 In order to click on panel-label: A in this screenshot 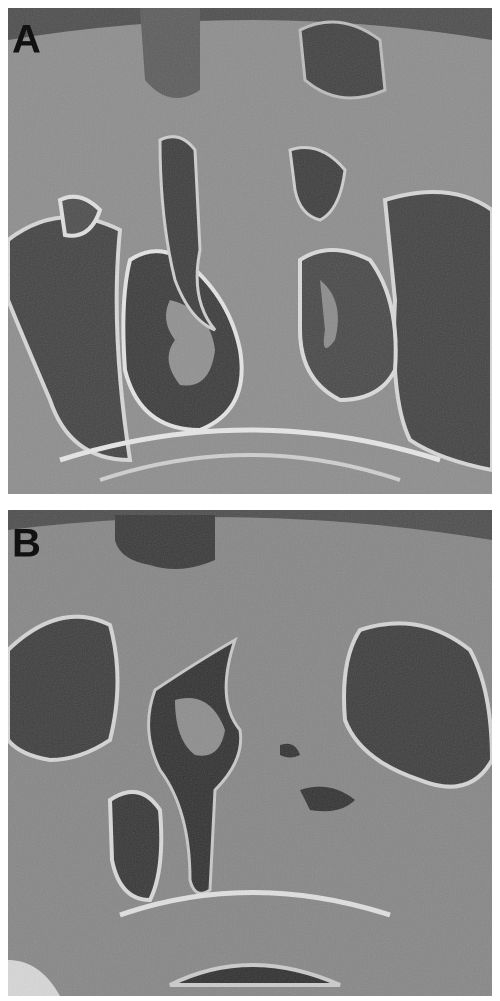, I will do `click(26, 40)`.